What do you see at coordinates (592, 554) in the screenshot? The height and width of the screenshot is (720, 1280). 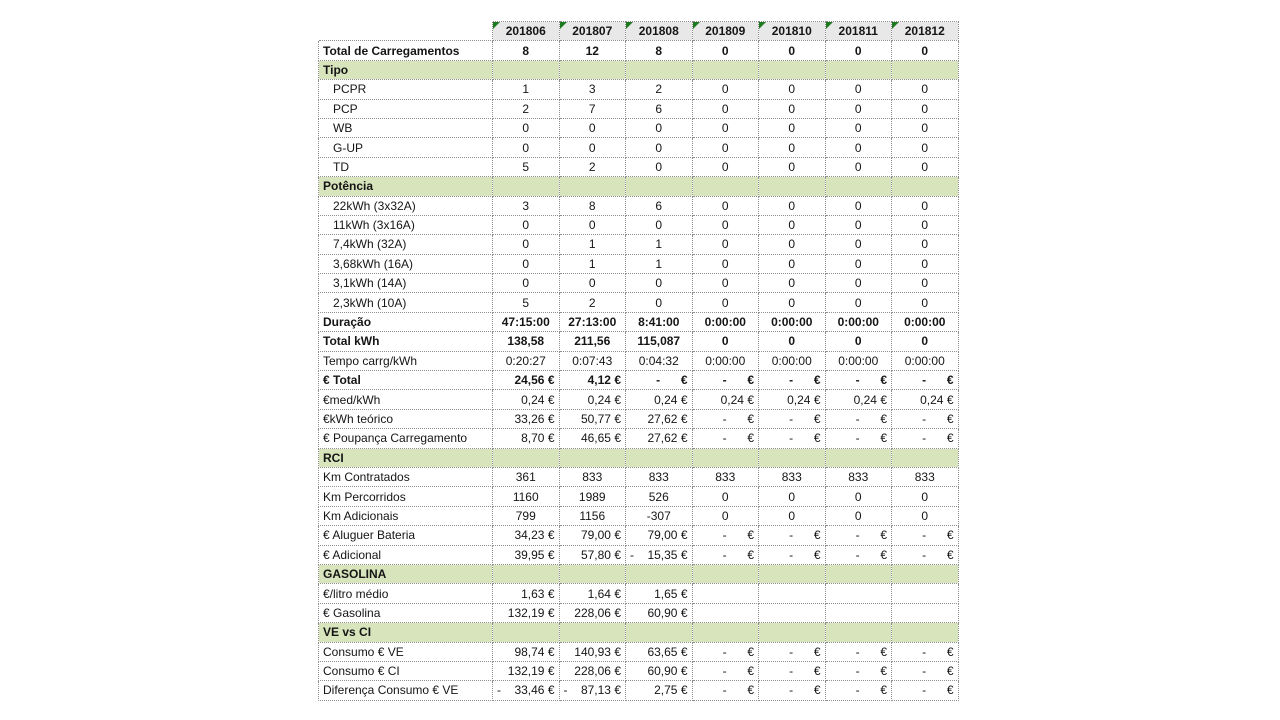 I see `value-cell: 57,80 €` at bounding box center [592, 554].